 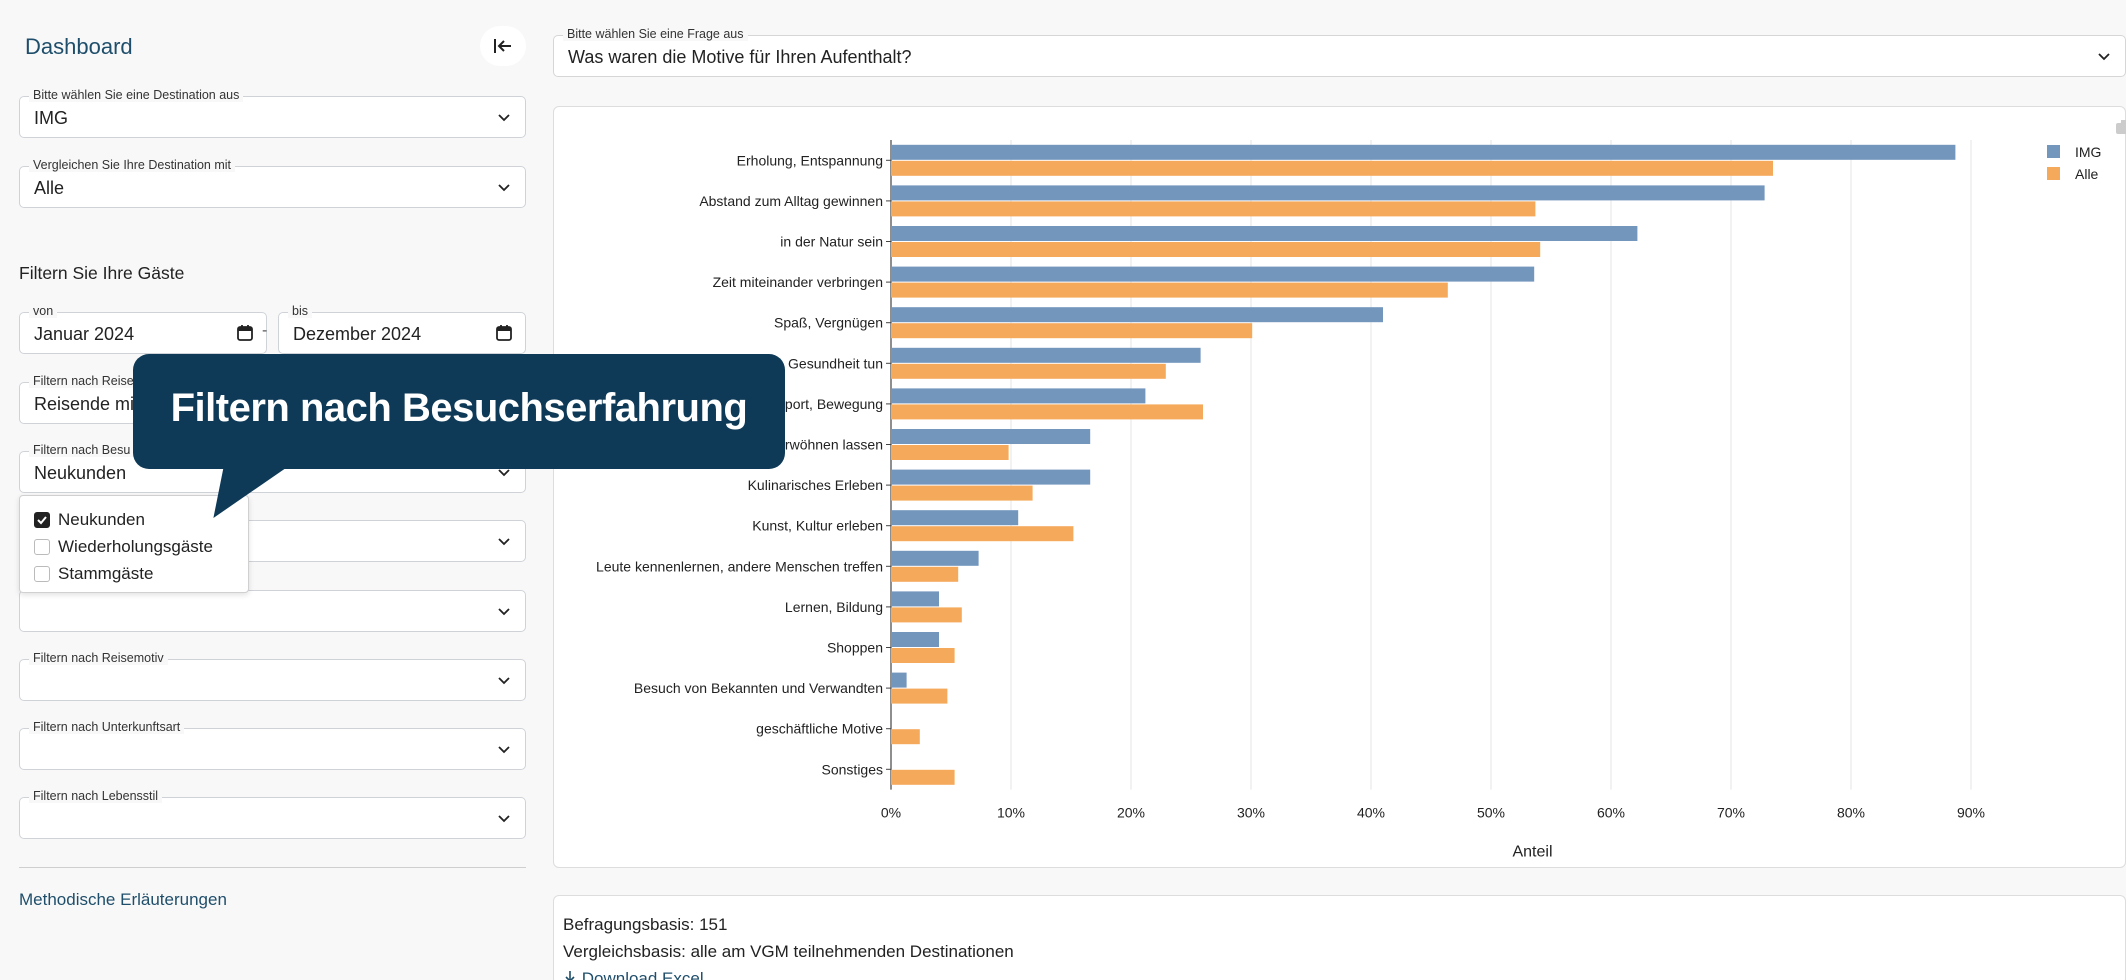 I want to click on x-tick-label: 90%, so click(x=1971, y=813).